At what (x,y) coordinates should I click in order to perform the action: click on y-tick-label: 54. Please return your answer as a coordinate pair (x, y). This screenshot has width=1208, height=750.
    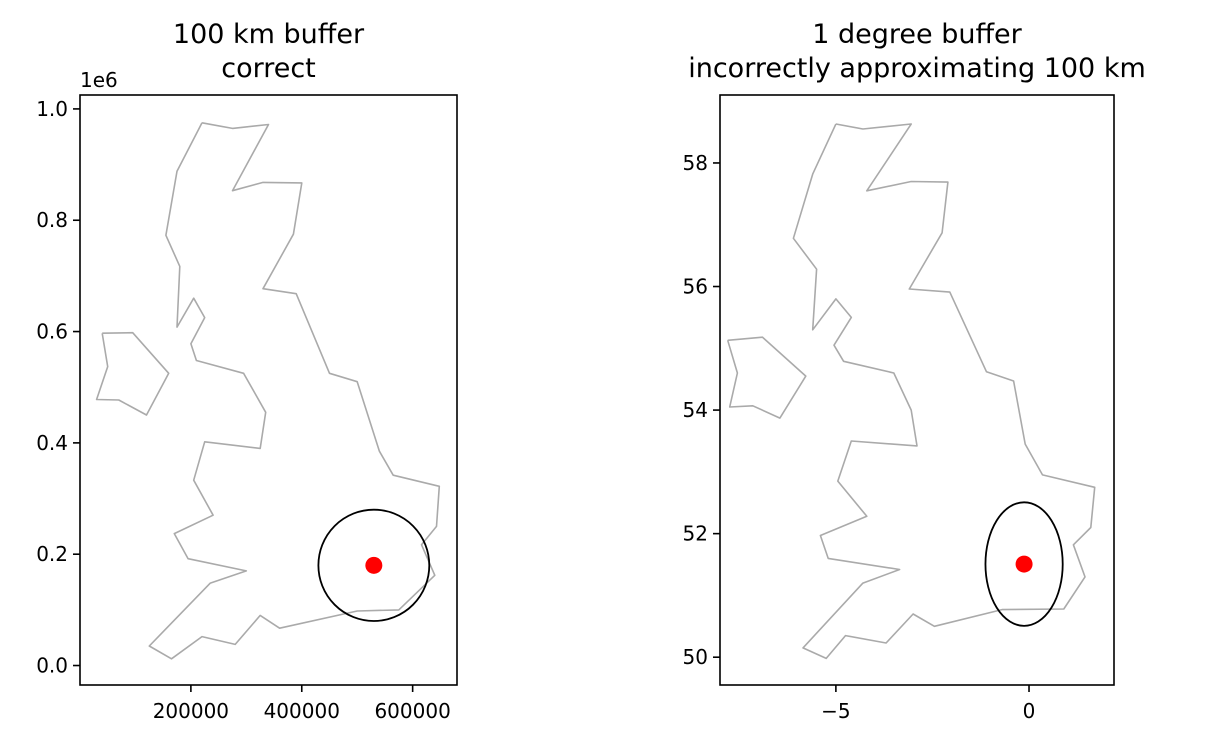
    Looking at the image, I should click on (695, 410).